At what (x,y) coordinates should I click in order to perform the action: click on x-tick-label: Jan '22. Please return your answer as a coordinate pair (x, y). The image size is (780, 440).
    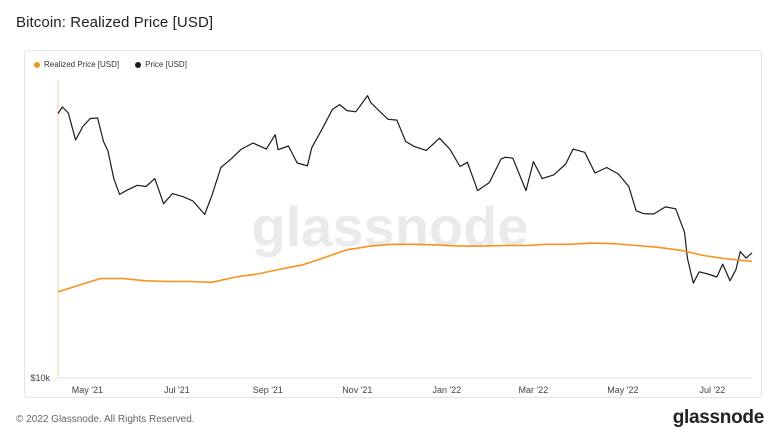
    Looking at the image, I should click on (446, 390).